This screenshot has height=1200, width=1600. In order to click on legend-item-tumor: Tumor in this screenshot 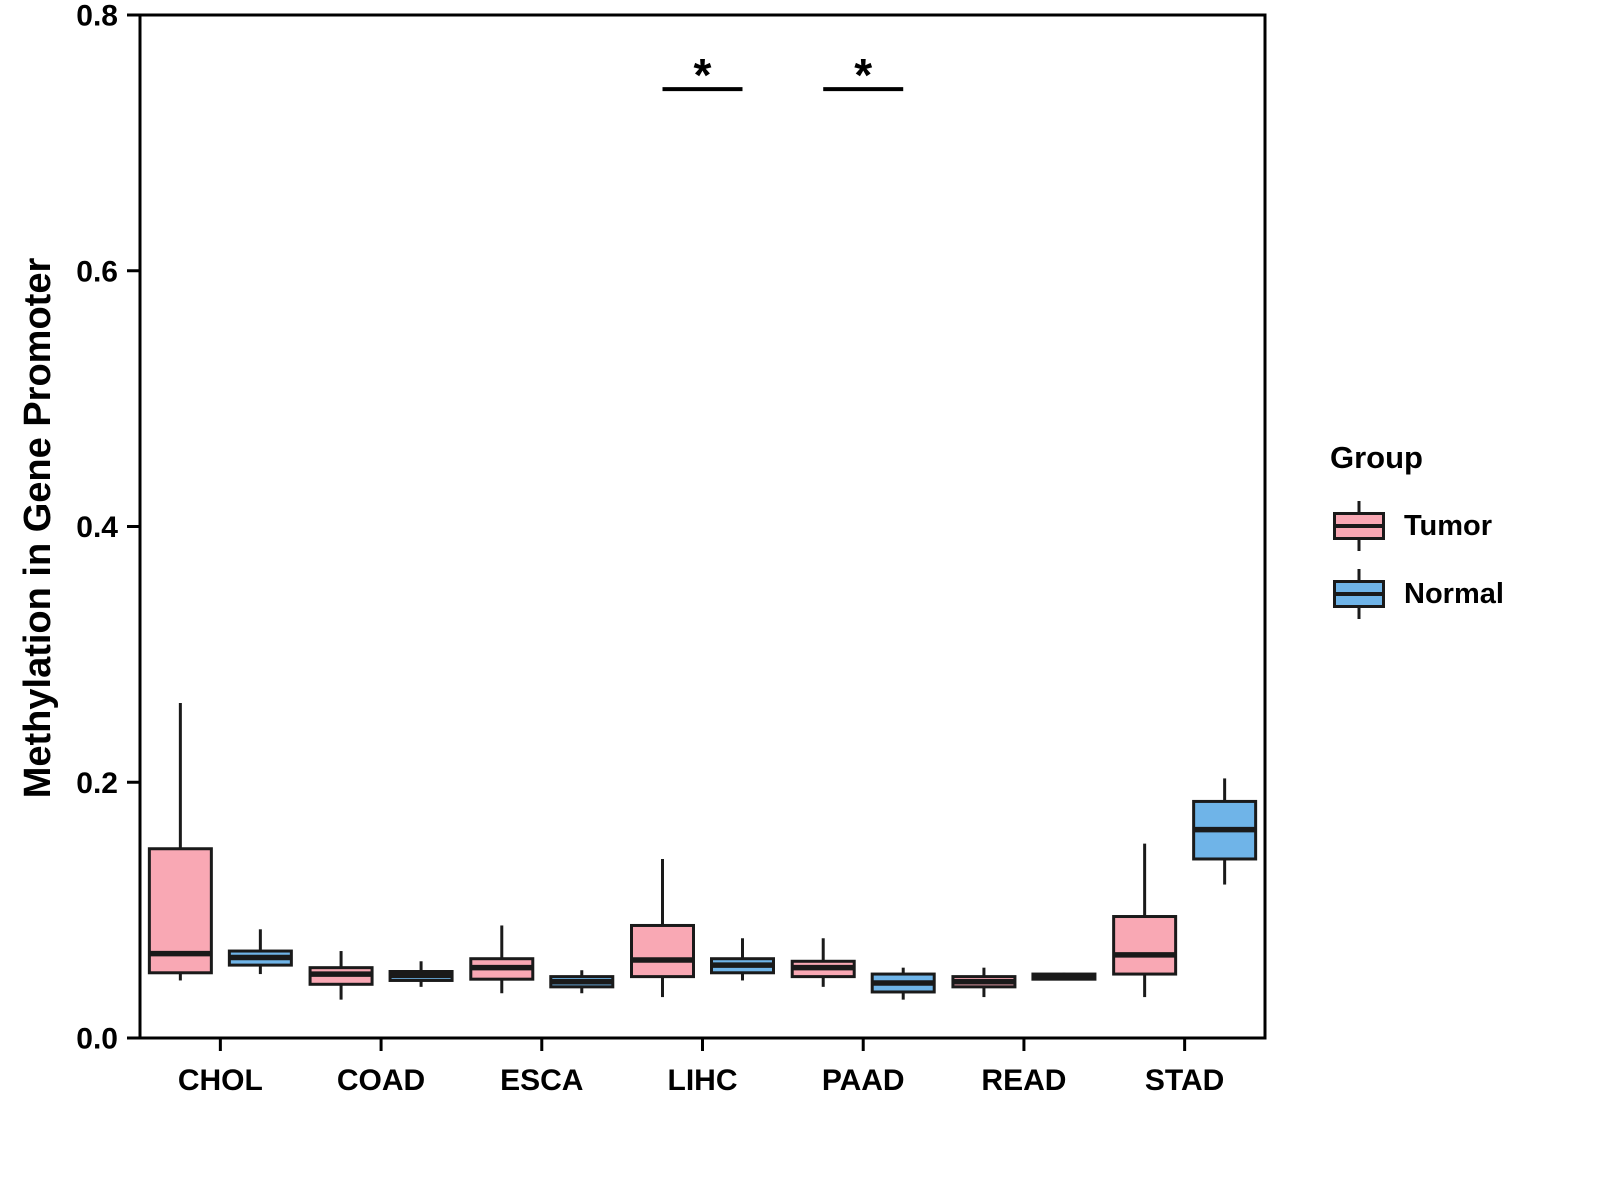, I will do `click(1417, 526)`.